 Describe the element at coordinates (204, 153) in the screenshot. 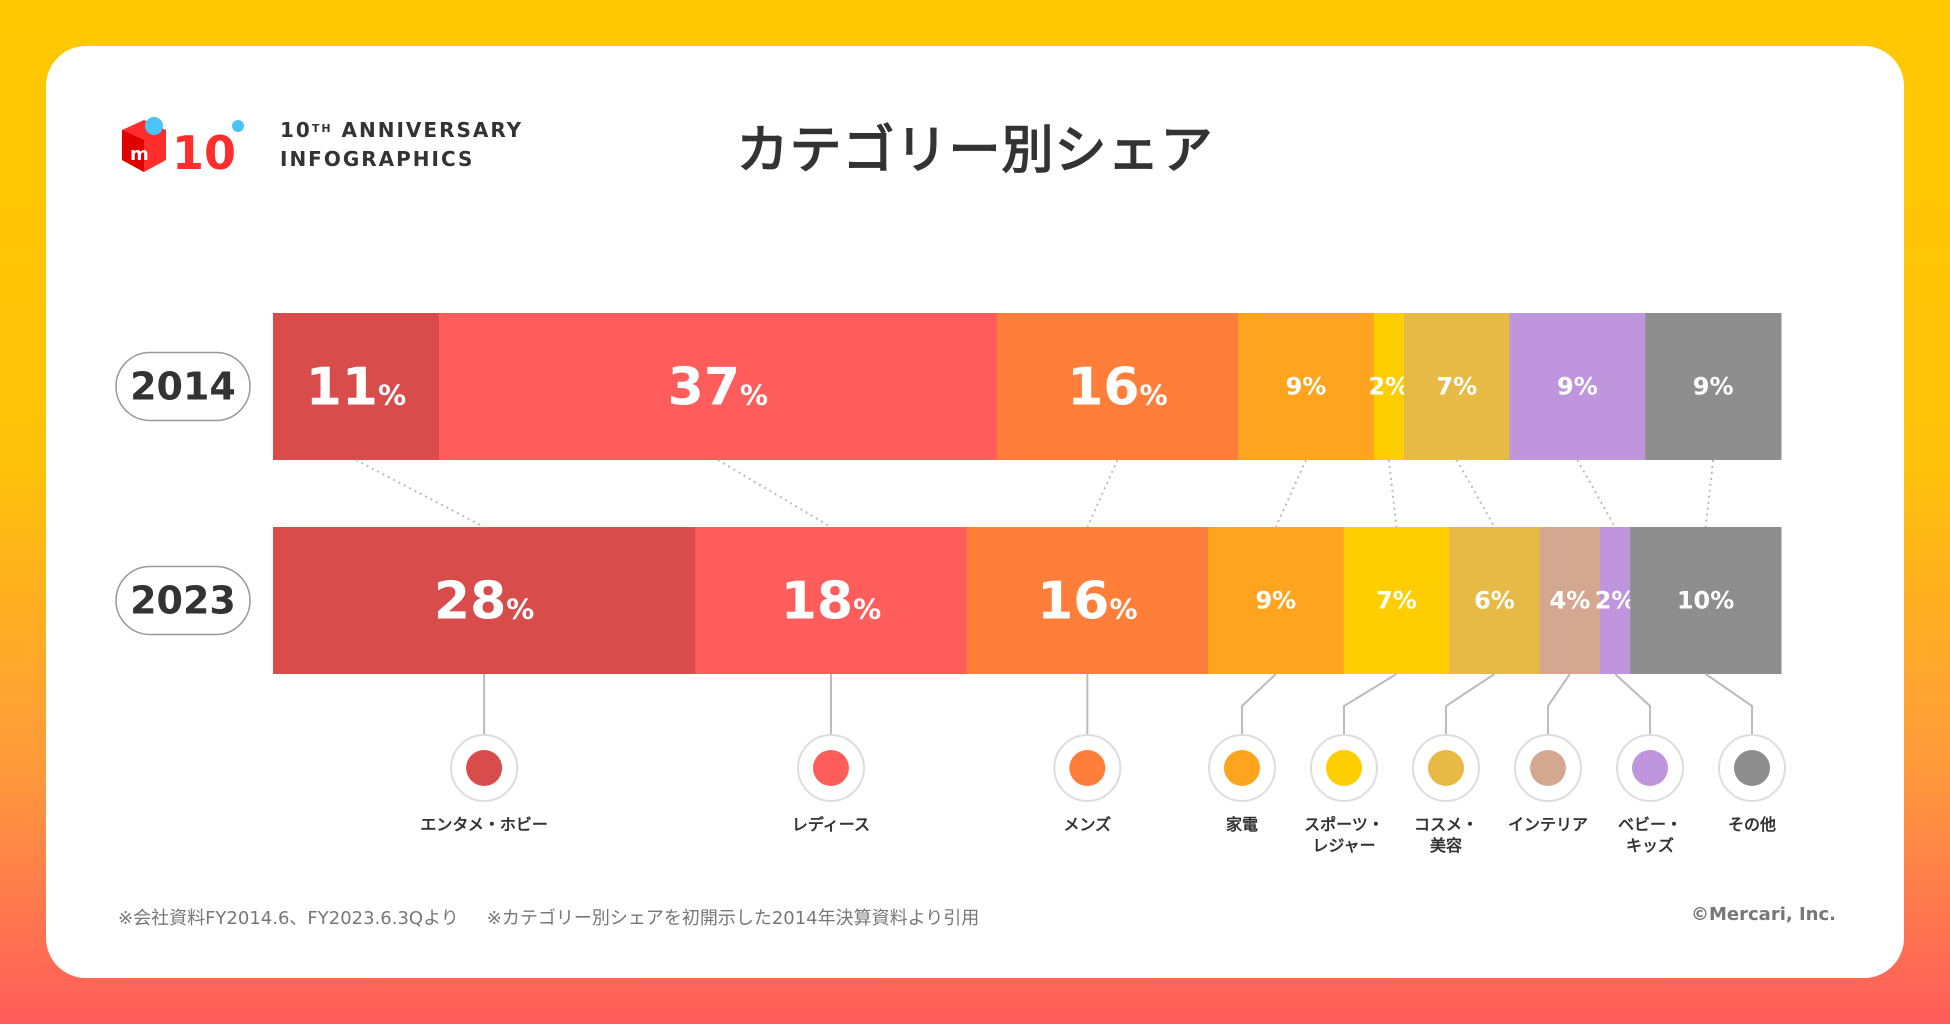

I see `logo-ten: 10` at that location.